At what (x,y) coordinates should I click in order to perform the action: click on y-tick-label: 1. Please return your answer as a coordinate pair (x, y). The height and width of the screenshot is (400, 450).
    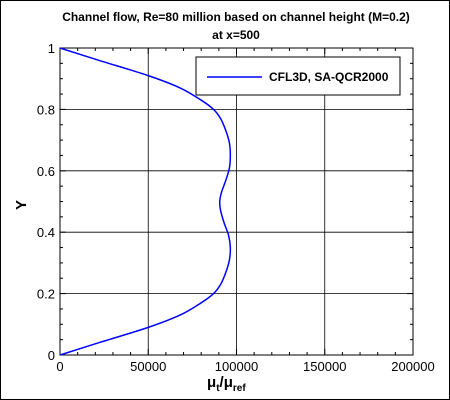
    Looking at the image, I should click on (51, 48).